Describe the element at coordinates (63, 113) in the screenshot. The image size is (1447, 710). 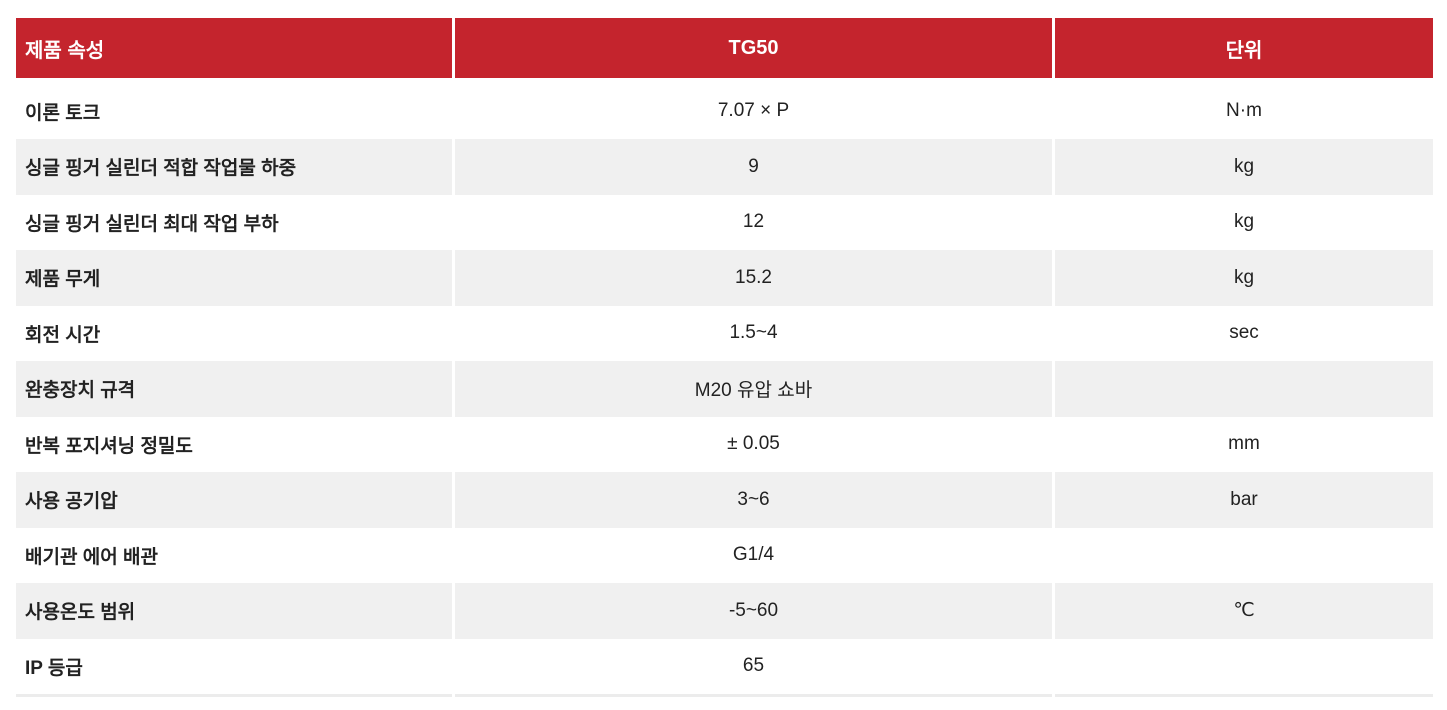
I see `row-label: 이론 토크` at that location.